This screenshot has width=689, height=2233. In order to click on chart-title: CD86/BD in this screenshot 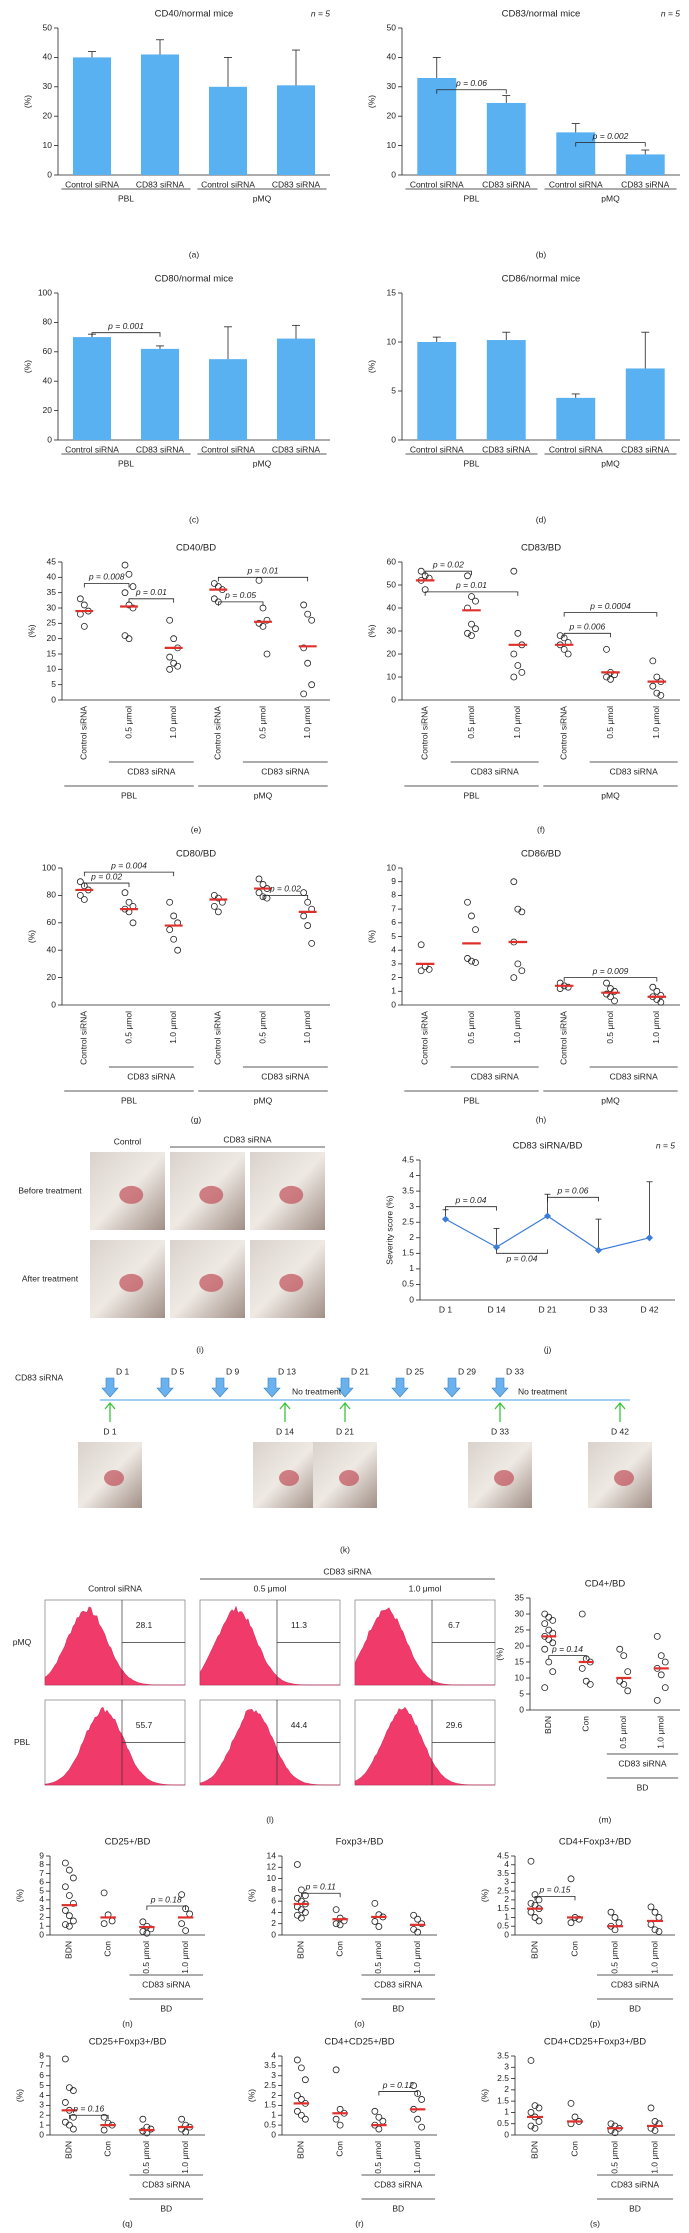, I will do `click(541, 854)`.